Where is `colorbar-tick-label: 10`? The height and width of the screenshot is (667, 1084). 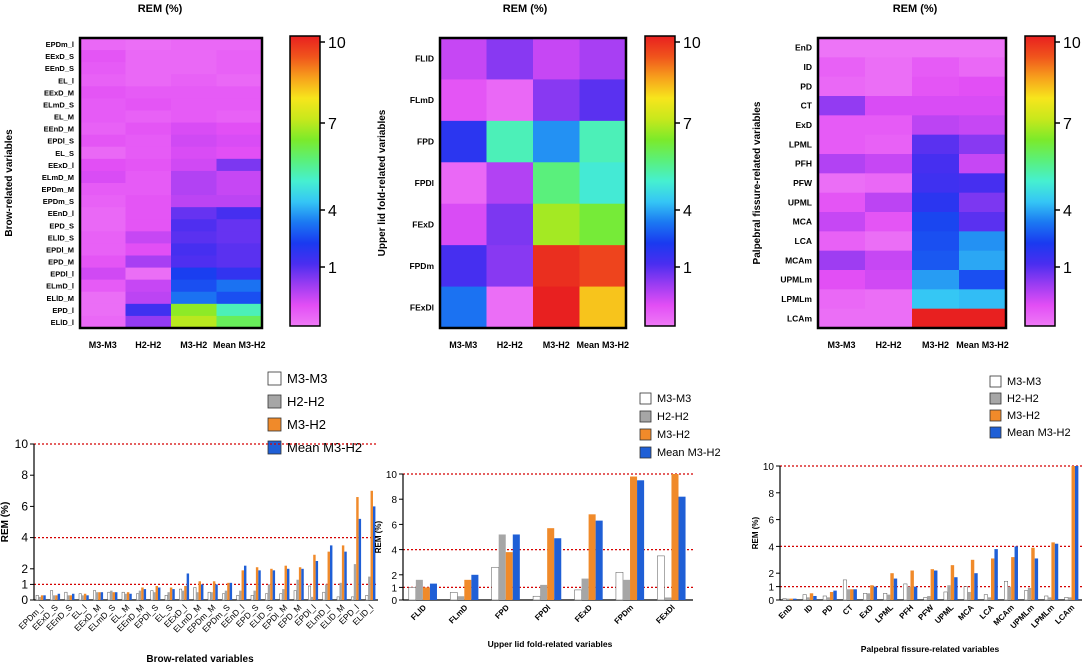 colorbar-tick-label: 10 is located at coordinates (337, 43).